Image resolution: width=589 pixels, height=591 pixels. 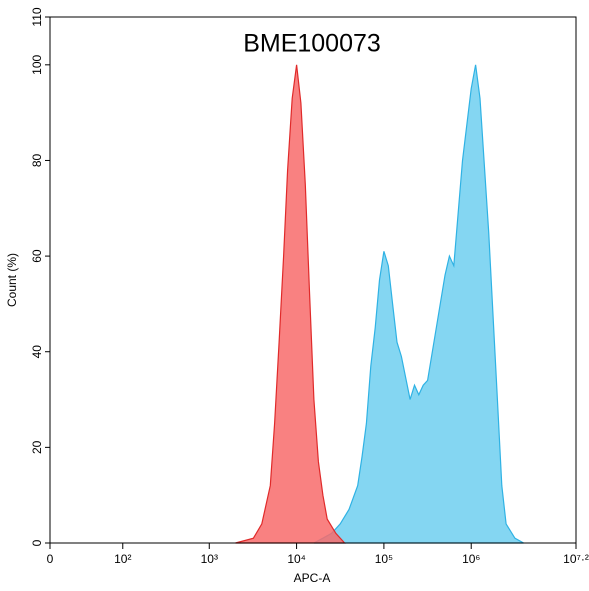 What do you see at coordinates (37, 352) in the screenshot?
I see `y-tick-label: 40` at bounding box center [37, 352].